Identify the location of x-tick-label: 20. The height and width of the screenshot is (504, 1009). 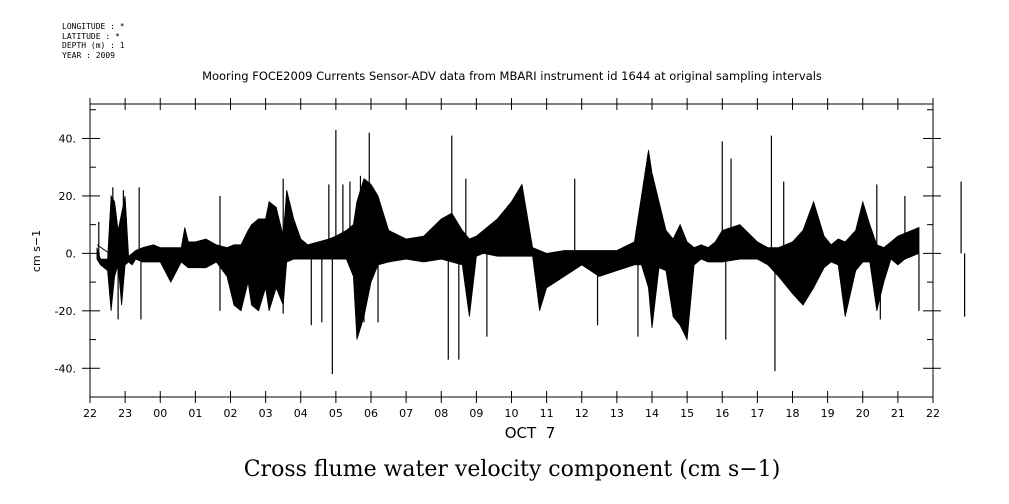
(863, 413).